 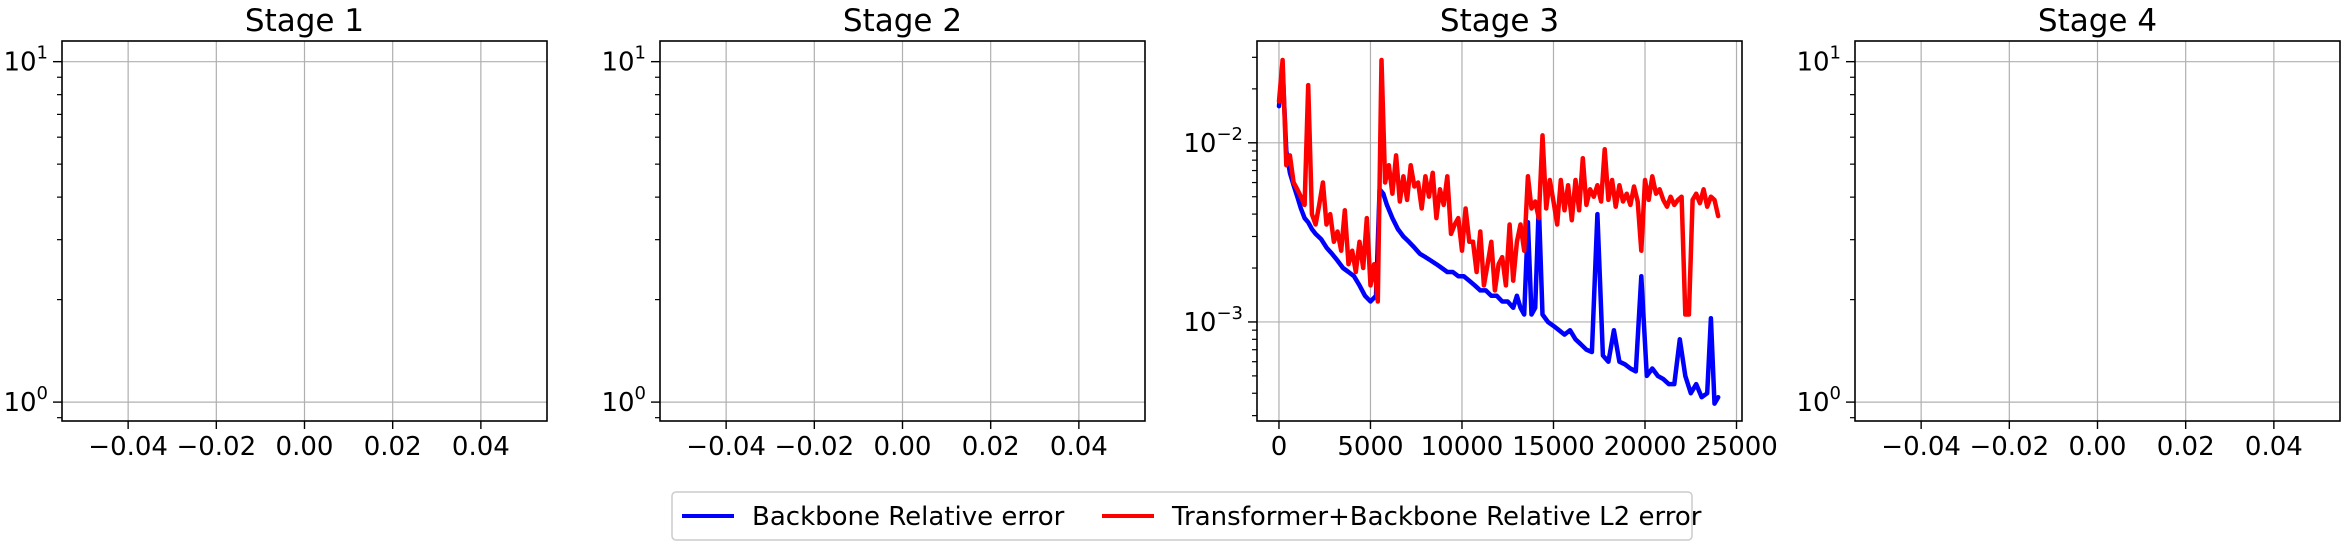 I want to click on subplot-title: Stage 3, so click(x=1499, y=21).